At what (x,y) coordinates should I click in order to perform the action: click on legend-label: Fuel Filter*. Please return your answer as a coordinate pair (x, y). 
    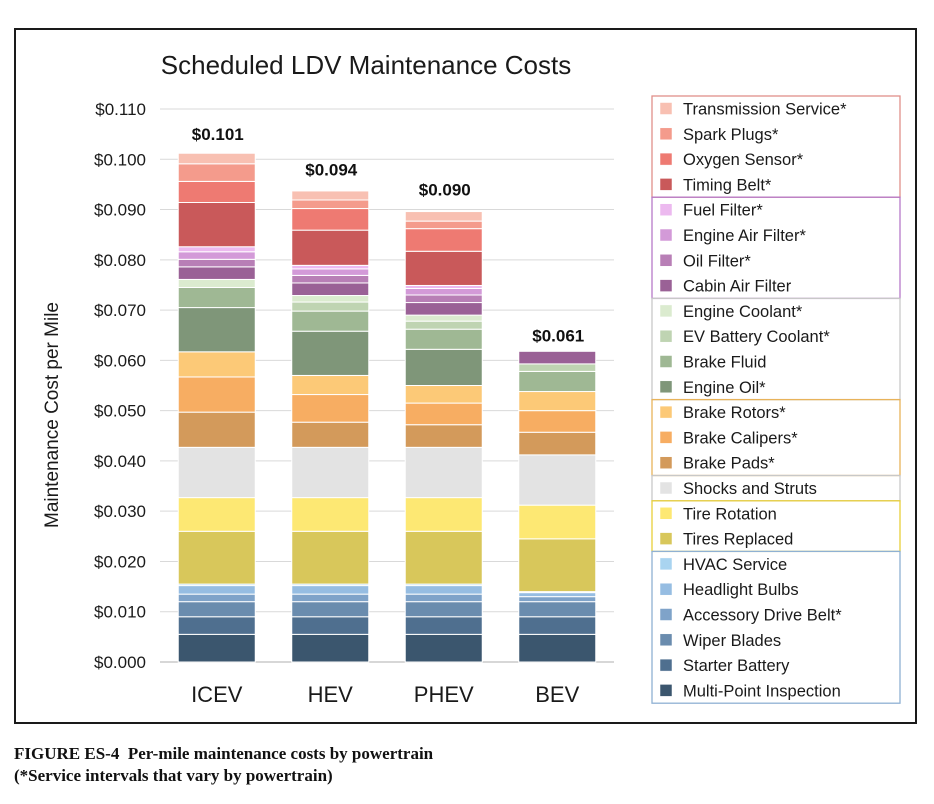
    Looking at the image, I should click on (723, 211).